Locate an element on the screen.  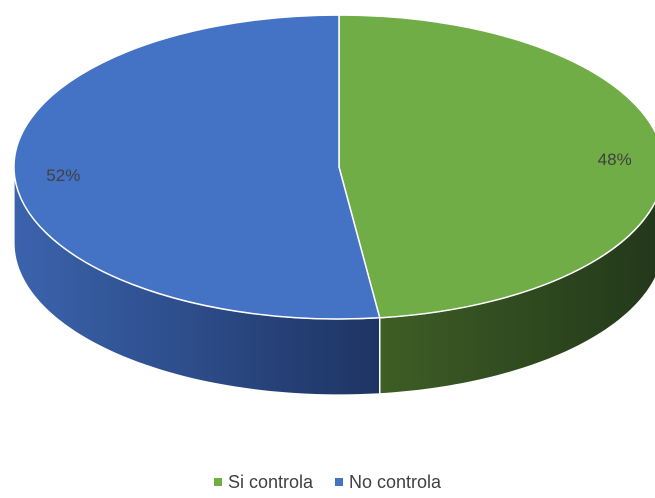
legend-item-si-controla: Si controla is located at coordinates (263, 482).